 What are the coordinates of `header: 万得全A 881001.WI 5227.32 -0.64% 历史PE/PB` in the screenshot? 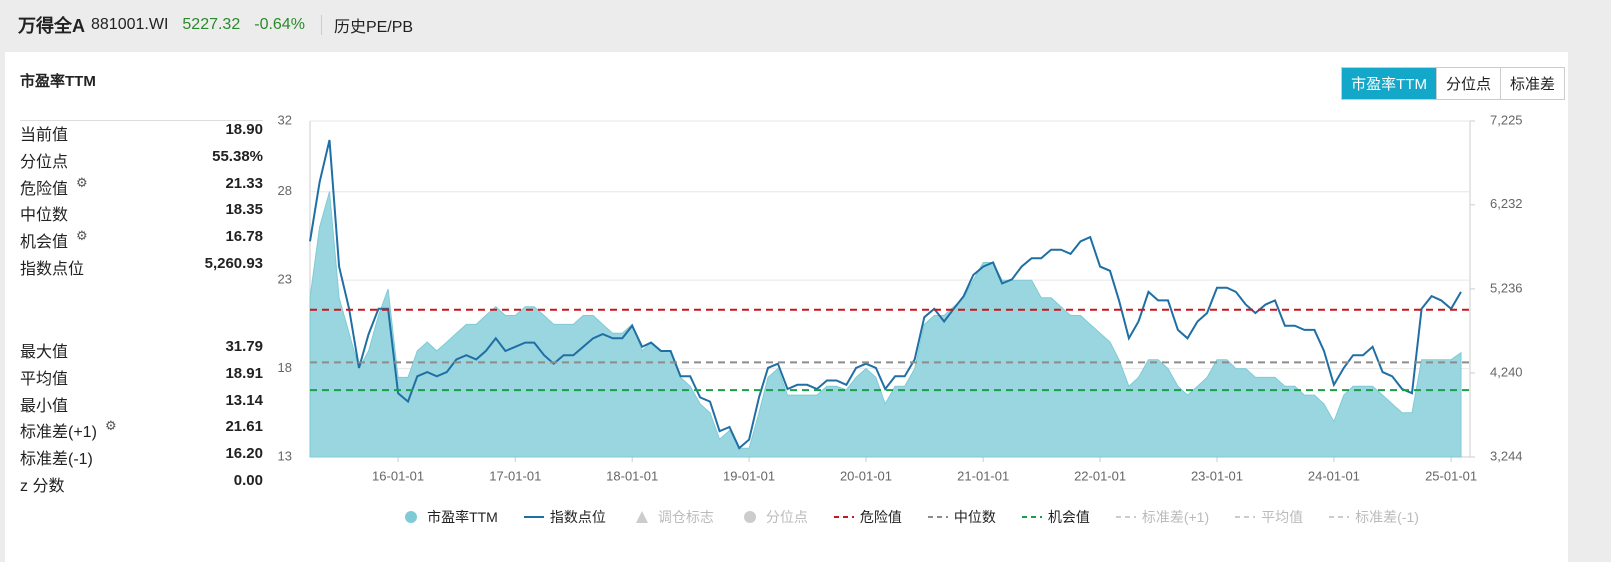 It's located at (805, 25).